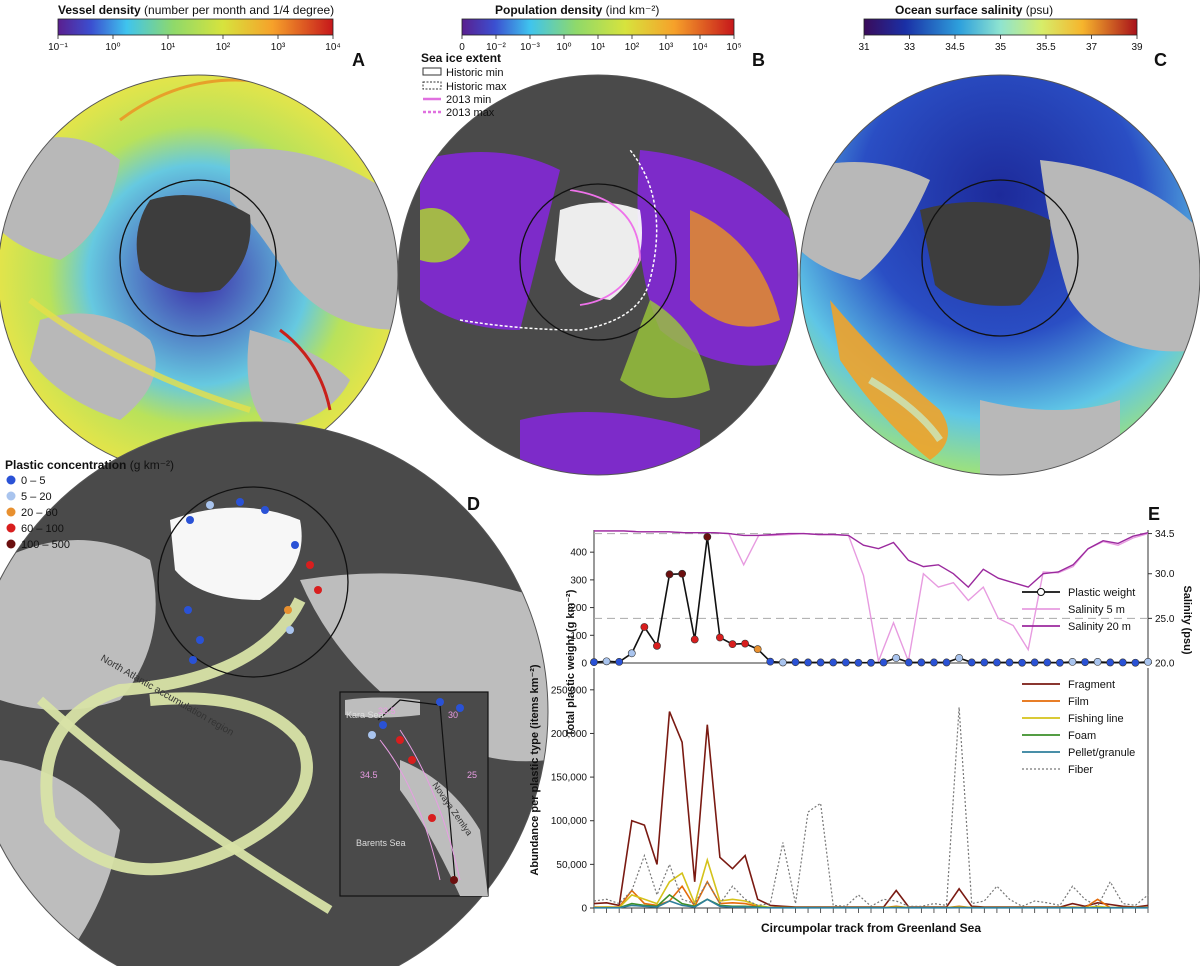 This screenshot has width=1200, height=966. Describe the element at coordinates (194, 44) in the screenshot. I see `colorbar-a-ticks: 10⁻¹ 10⁰ 10¹ 10² 10³ 10⁴` at that location.